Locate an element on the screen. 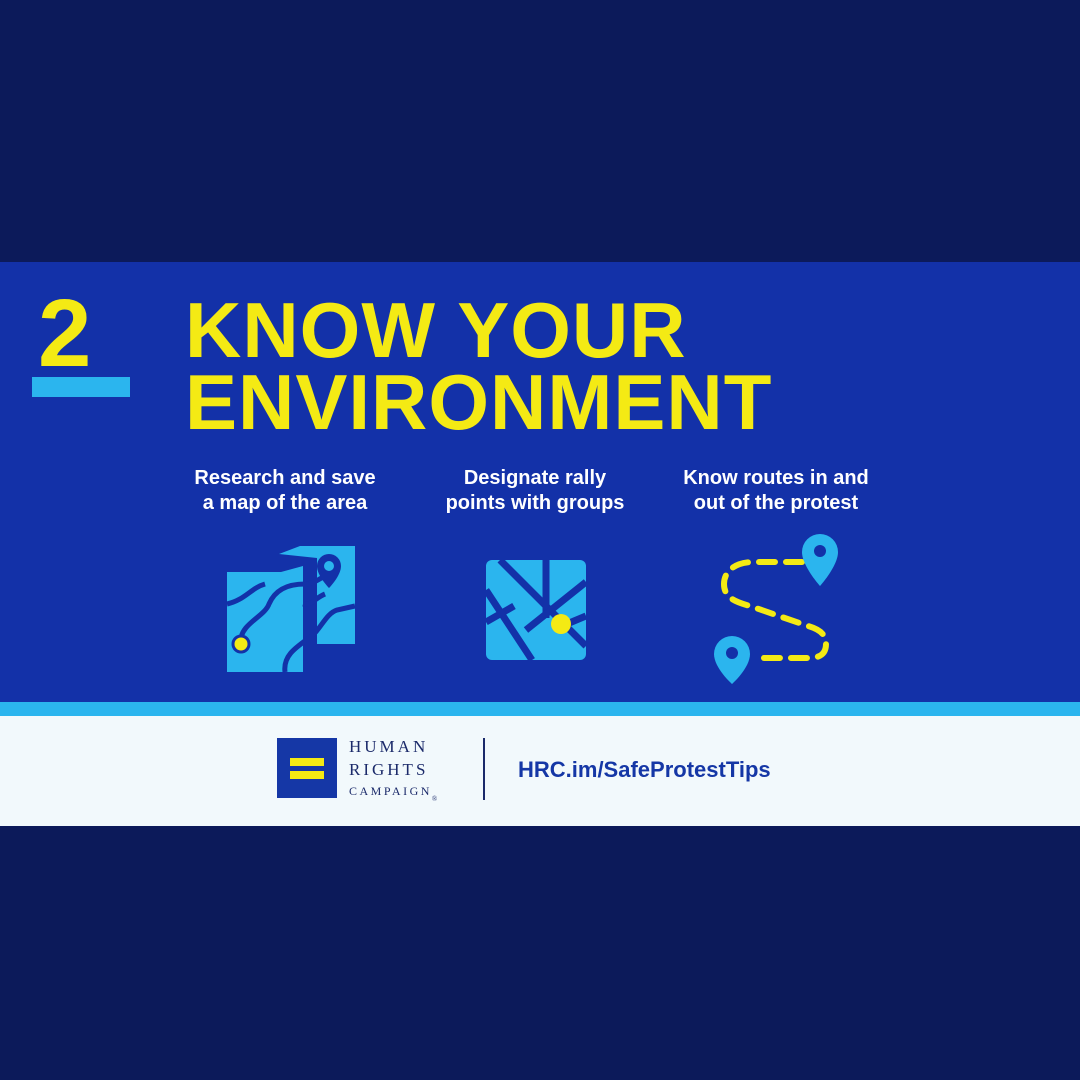 This screenshot has height=1080, width=1080. tip-line: out of the protest is located at coordinates (776, 503).